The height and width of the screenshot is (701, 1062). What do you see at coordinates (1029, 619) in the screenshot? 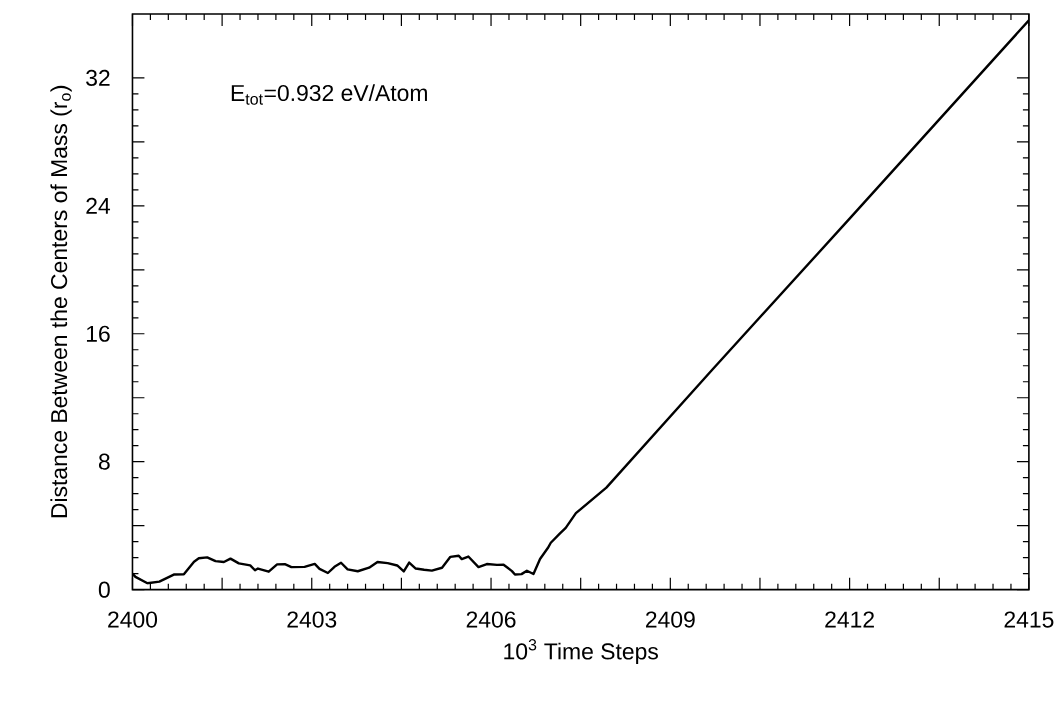
I see `x-tick-label: 2415` at bounding box center [1029, 619].